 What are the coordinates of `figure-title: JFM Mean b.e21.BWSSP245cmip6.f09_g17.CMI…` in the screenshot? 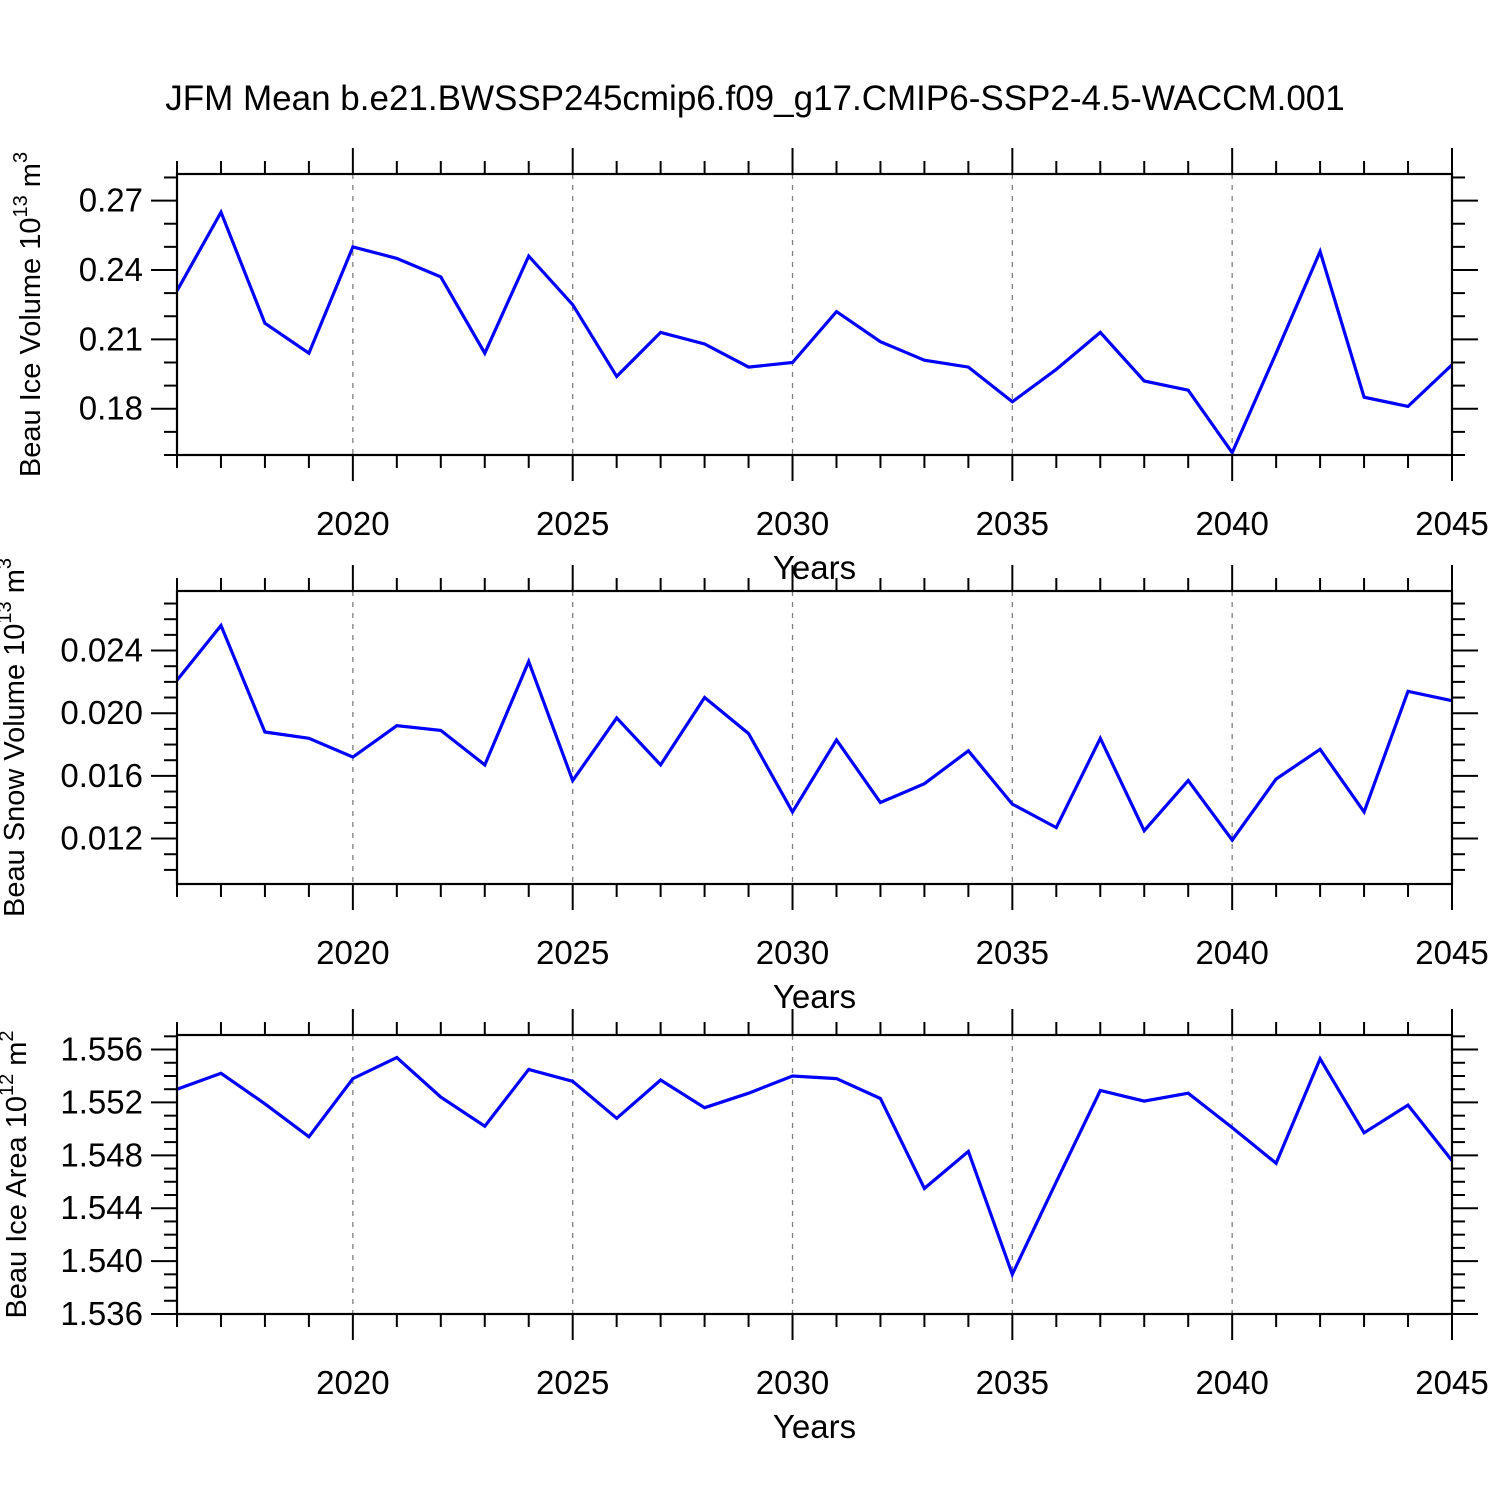 It's located at (754, 98).